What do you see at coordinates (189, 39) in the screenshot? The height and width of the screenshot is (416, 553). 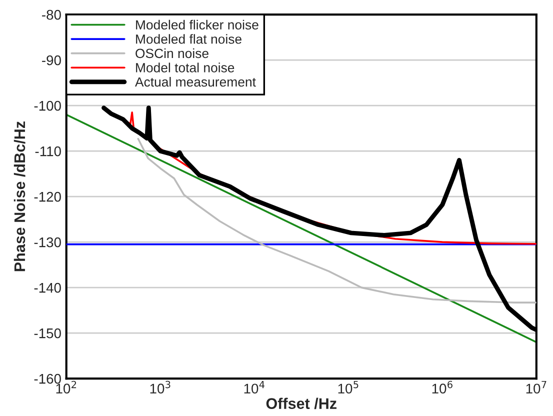 I see `legend-label: Modeled flat noise` at bounding box center [189, 39].